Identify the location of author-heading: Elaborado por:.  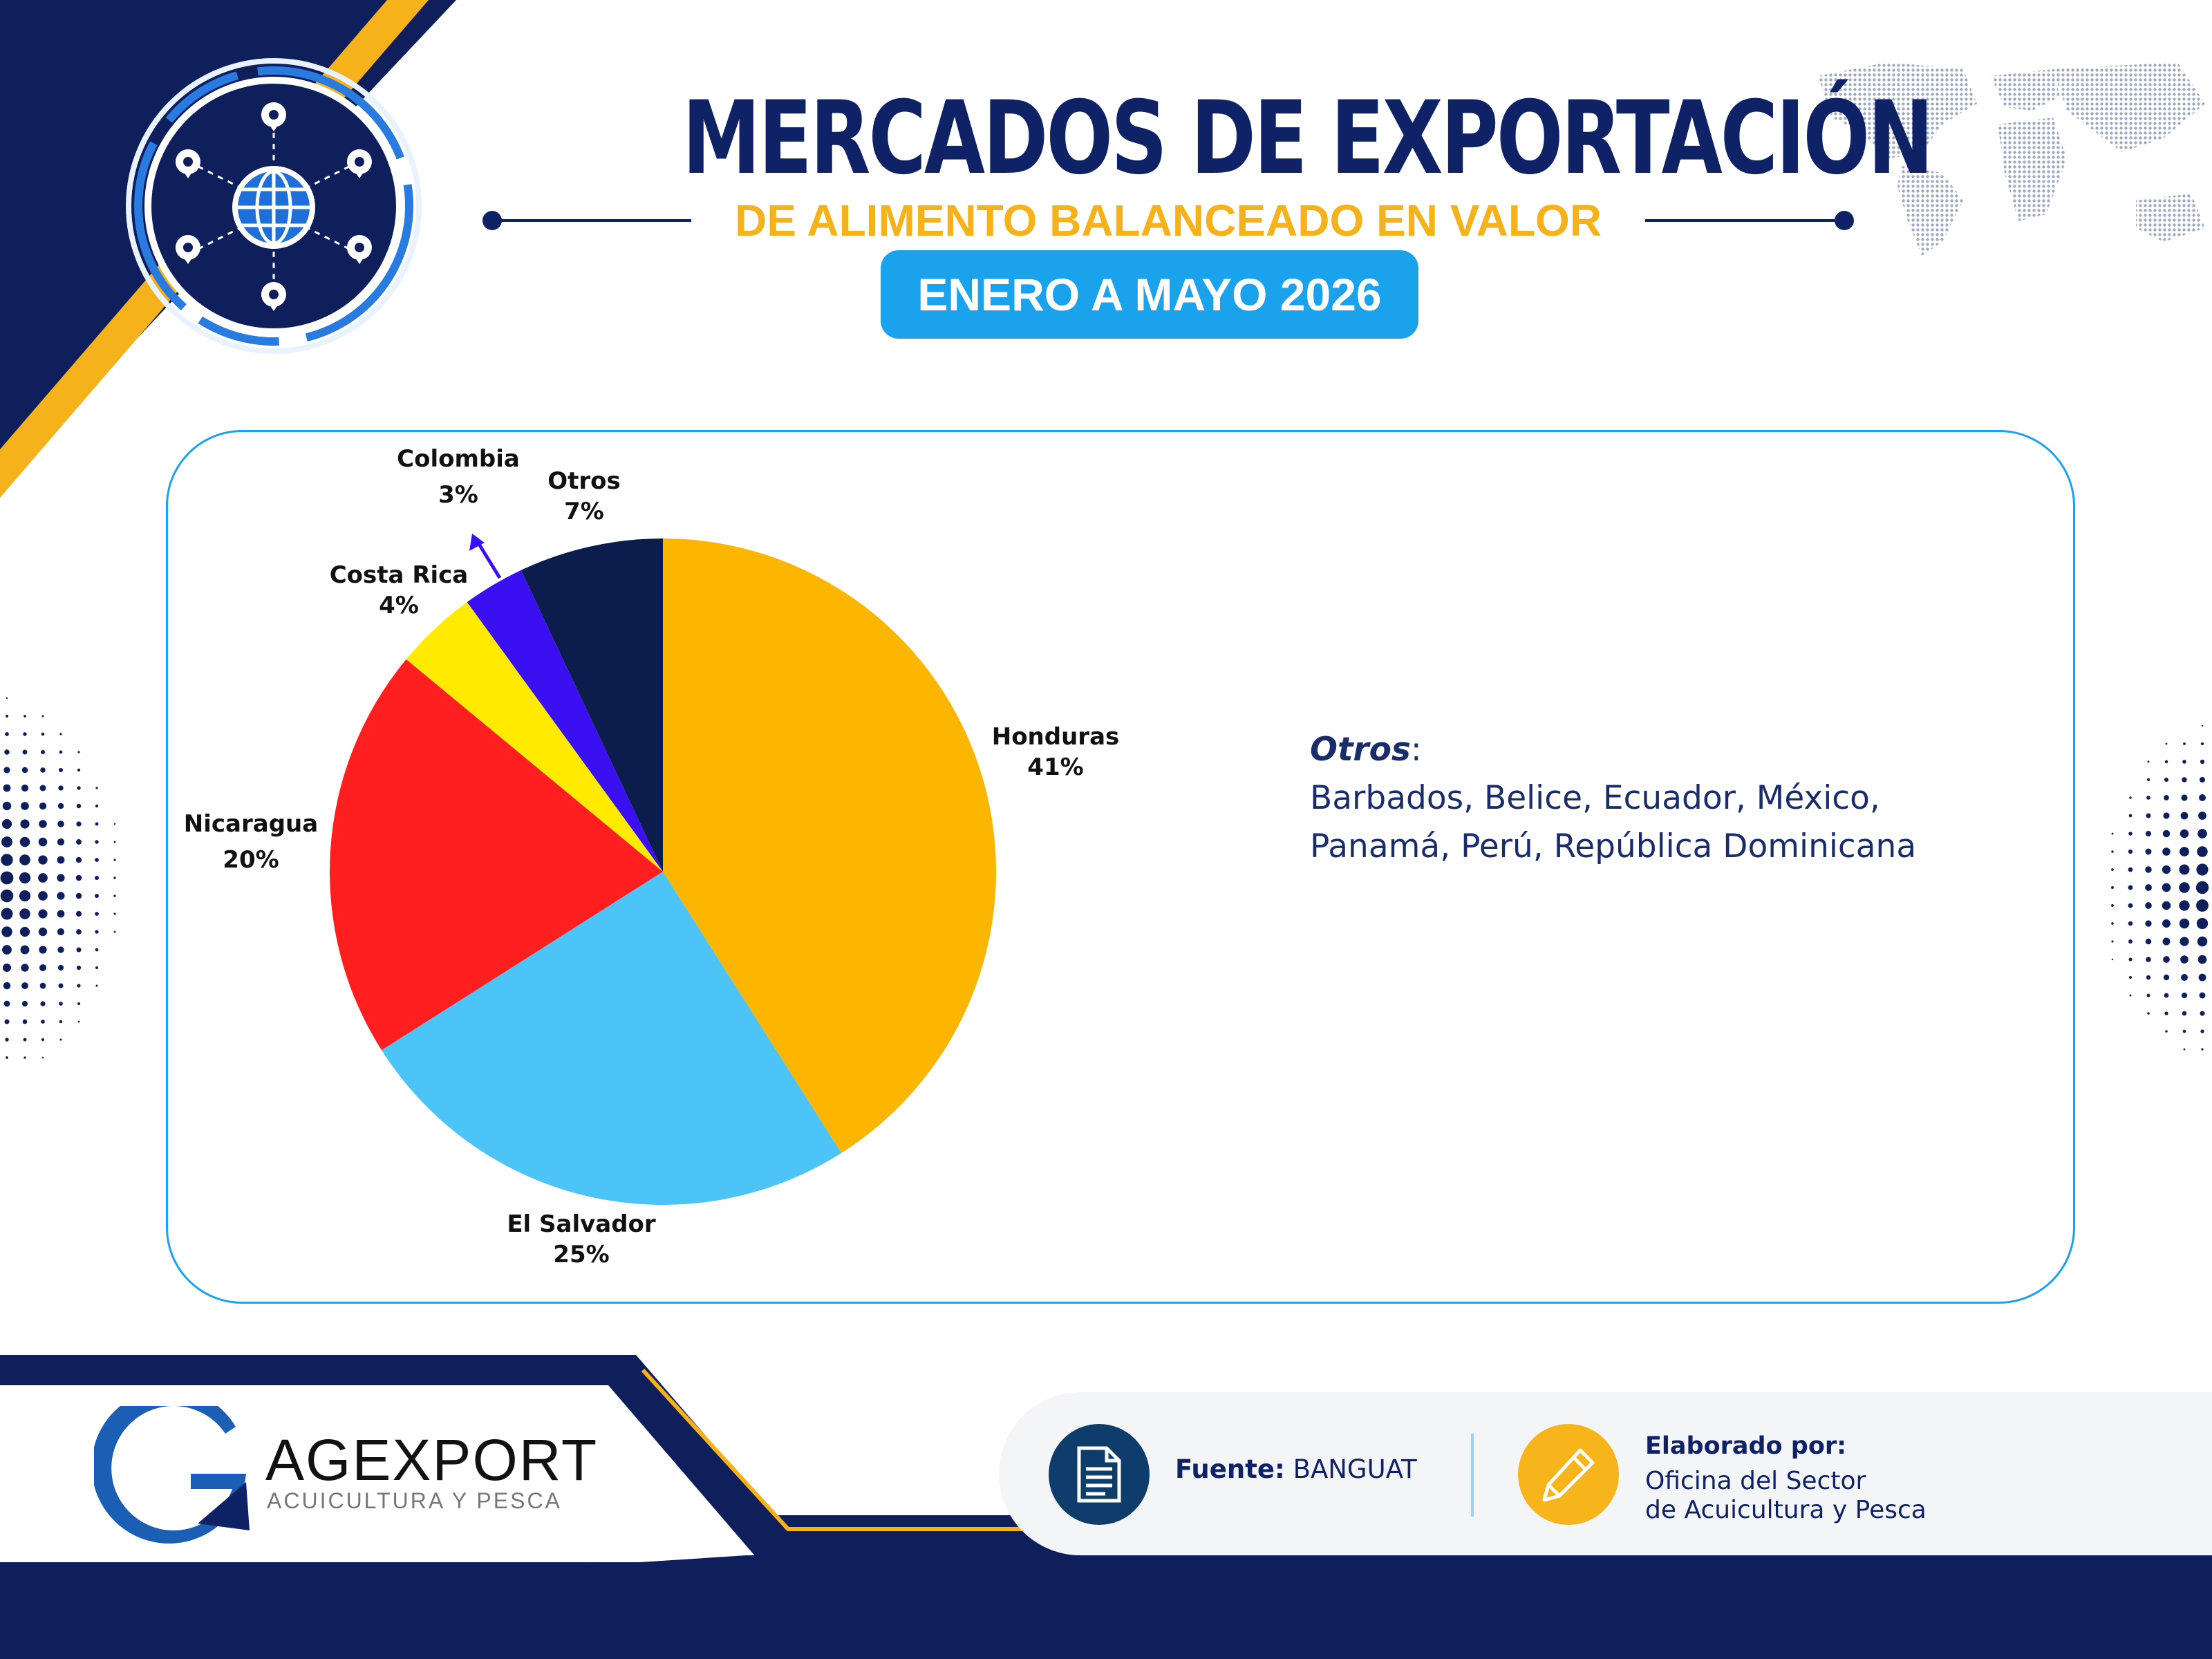
(1746, 1446).